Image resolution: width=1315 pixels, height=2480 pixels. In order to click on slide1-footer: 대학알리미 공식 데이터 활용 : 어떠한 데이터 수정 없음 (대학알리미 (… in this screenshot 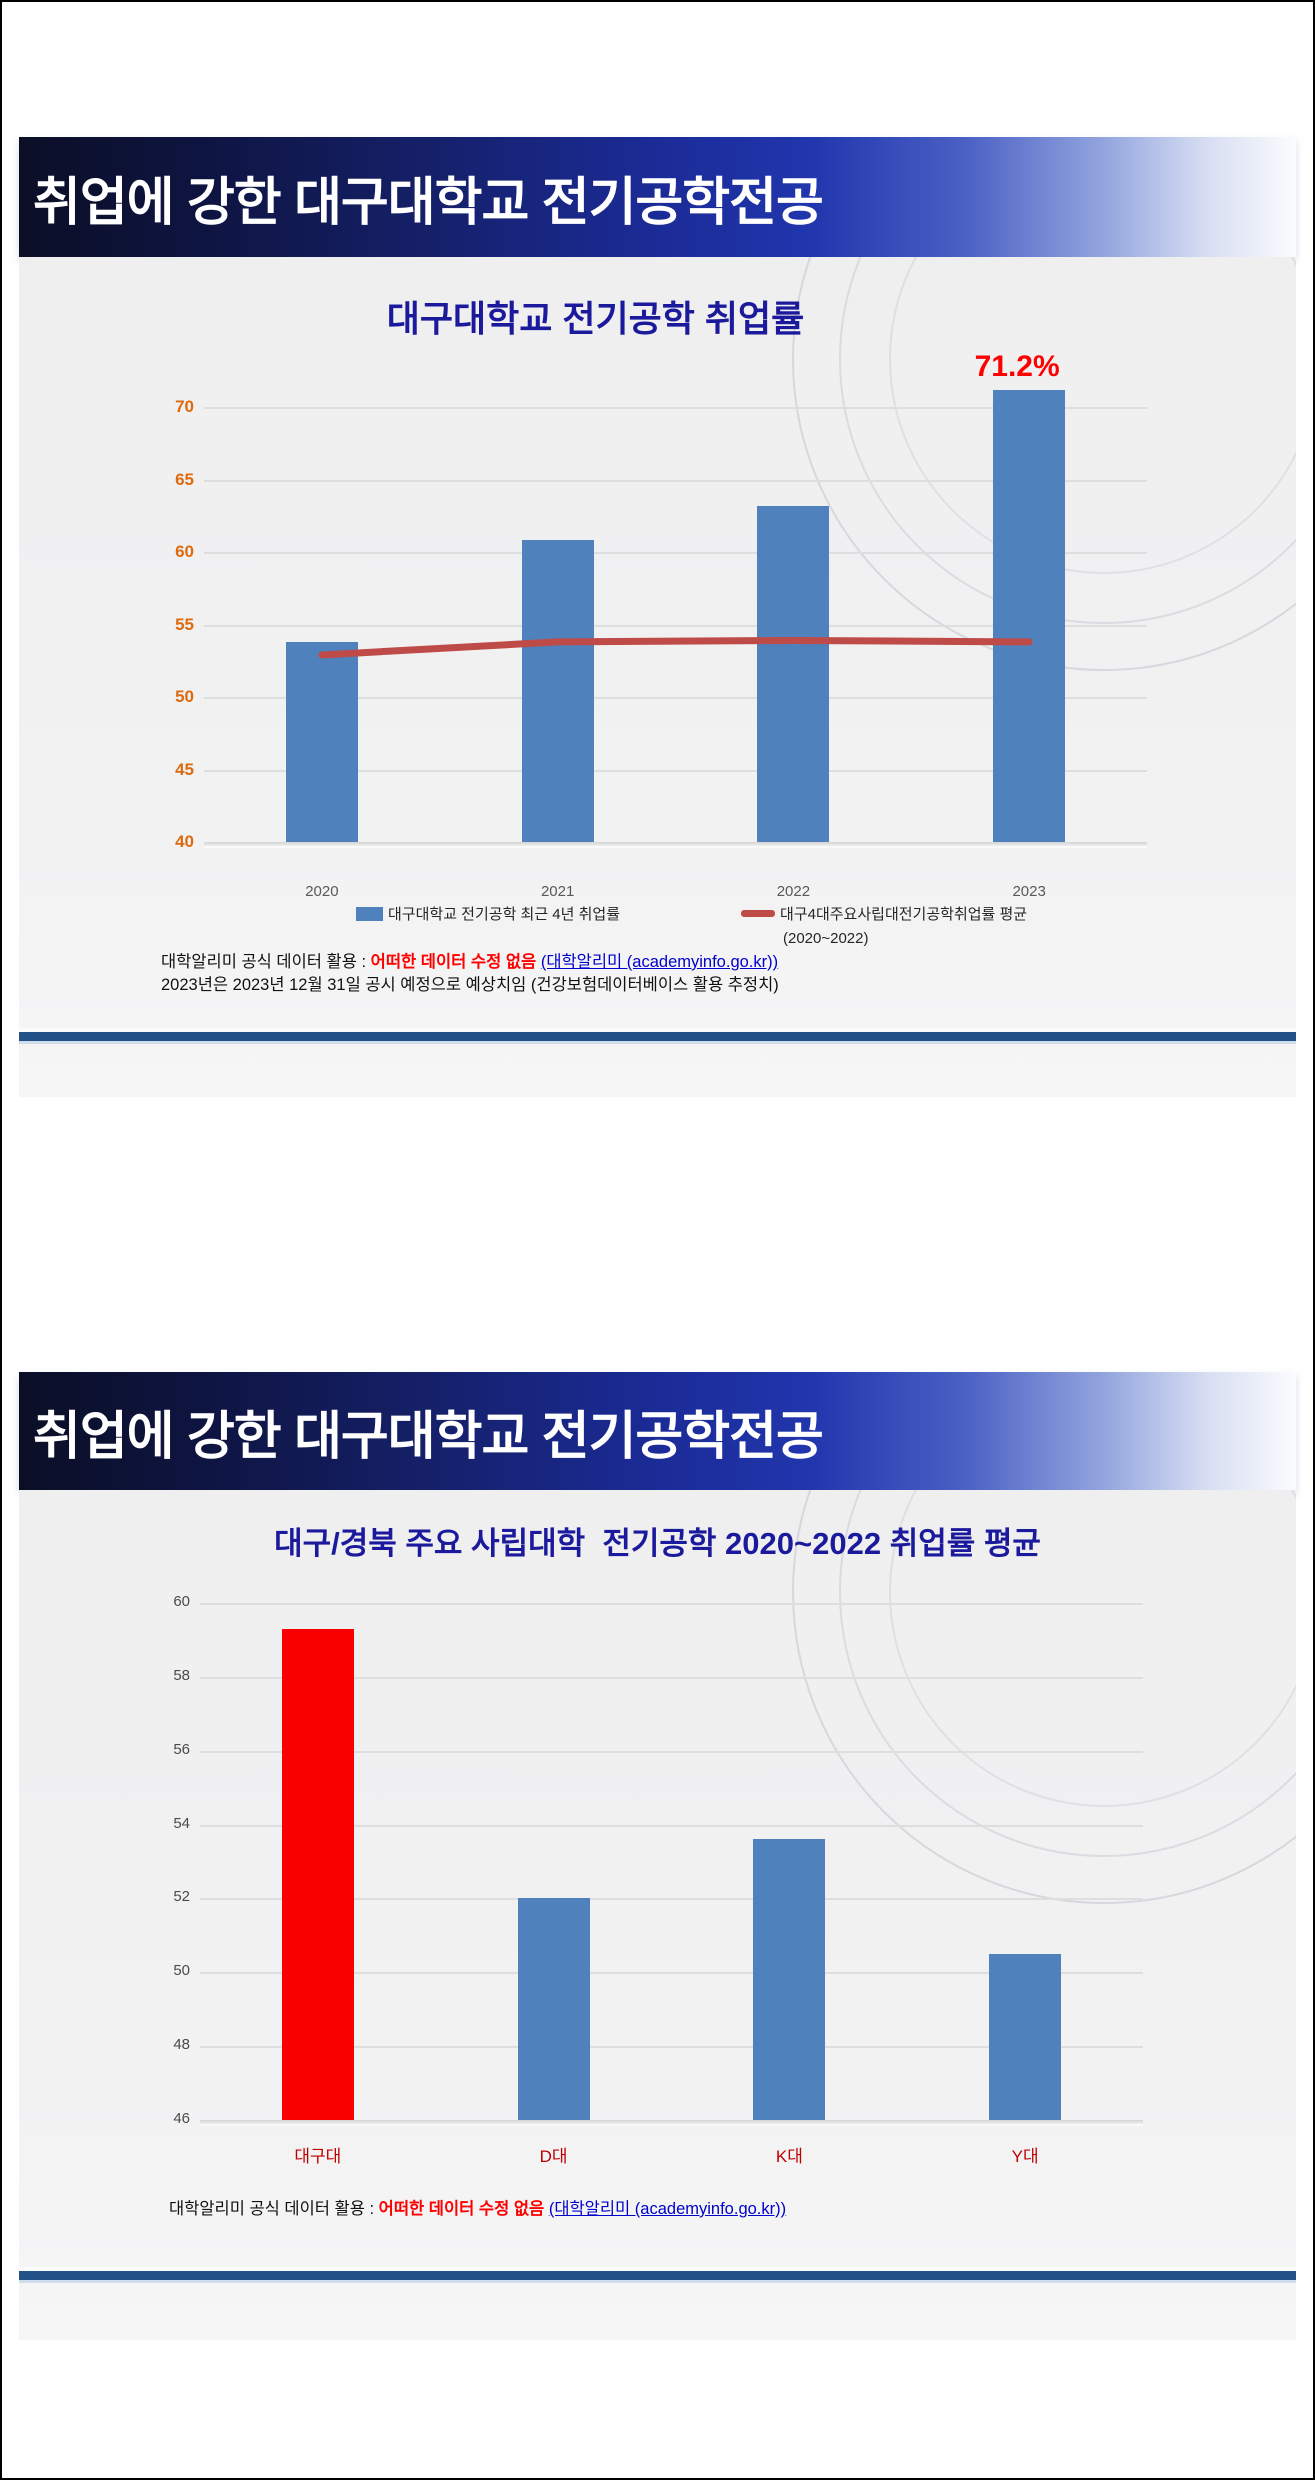, I will do `click(470, 974)`.